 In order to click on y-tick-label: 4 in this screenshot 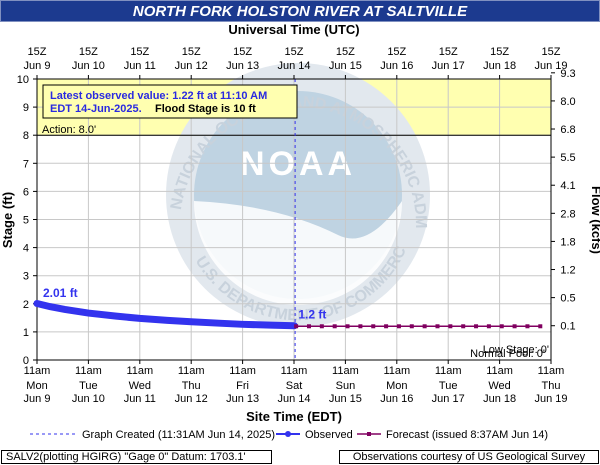, I will do `click(26, 249)`.